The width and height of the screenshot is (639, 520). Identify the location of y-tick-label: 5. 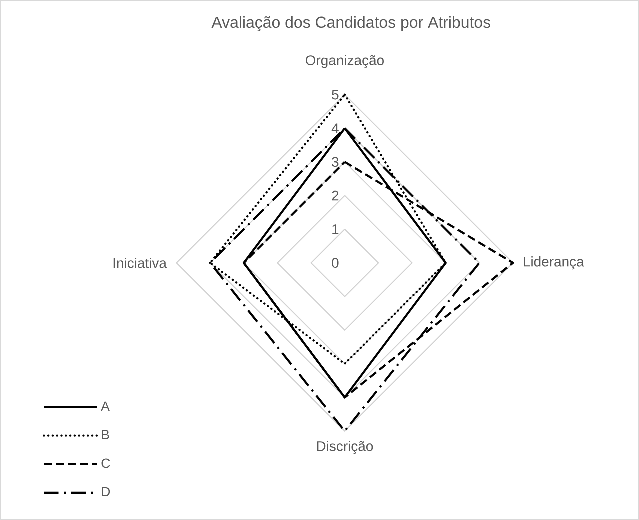
(335, 95).